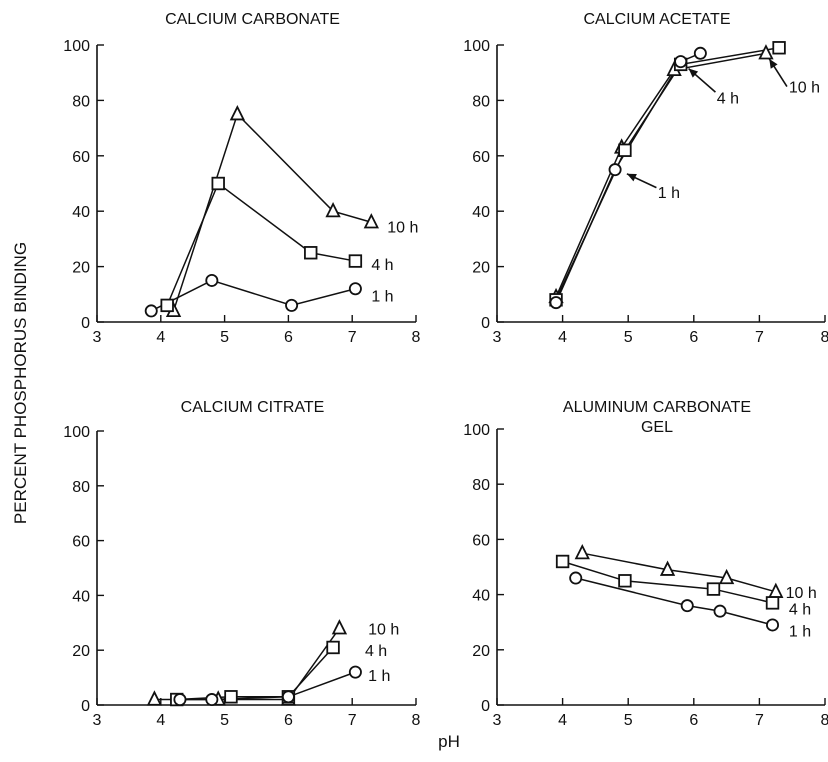 The width and height of the screenshot is (828, 762). What do you see at coordinates (253, 407) in the screenshot?
I see `chart-title: CALCIUM CITRATE` at bounding box center [253, 407].